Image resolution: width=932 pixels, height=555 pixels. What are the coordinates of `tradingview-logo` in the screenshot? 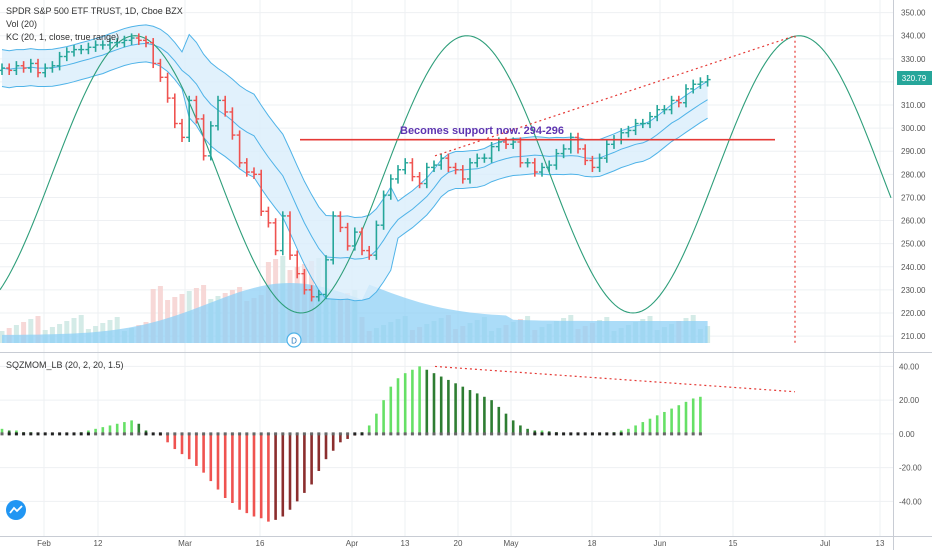 It's located at (16, 510).